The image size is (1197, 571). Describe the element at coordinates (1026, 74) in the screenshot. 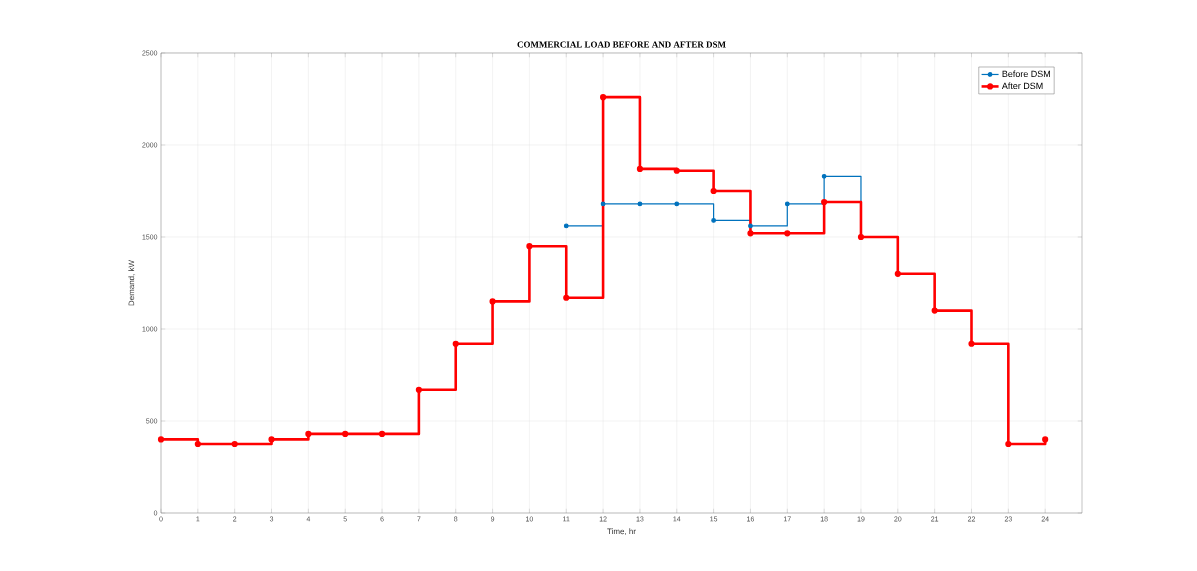

I see `legend-label: Before DSM` at that location.